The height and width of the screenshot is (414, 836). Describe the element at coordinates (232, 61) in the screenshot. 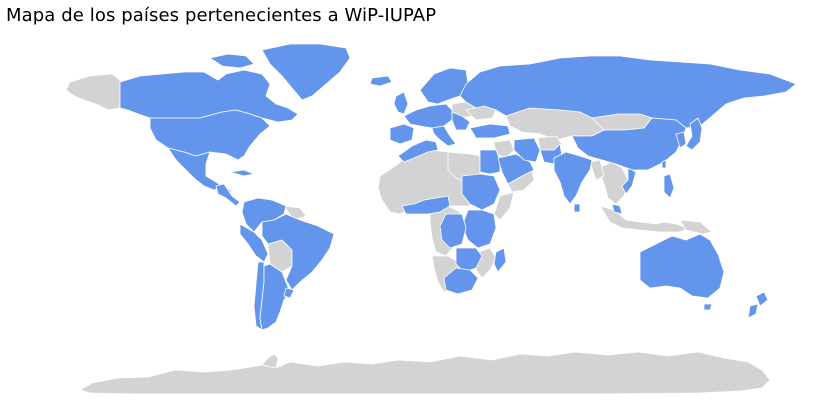

I see `canada-islands` at that location.